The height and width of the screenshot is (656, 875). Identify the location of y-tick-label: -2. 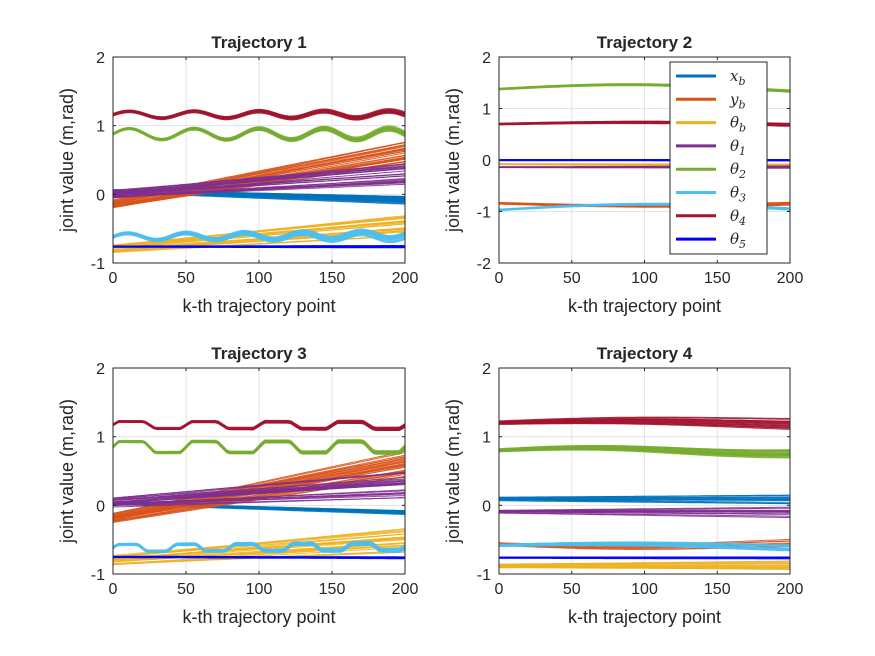
(484, 264).